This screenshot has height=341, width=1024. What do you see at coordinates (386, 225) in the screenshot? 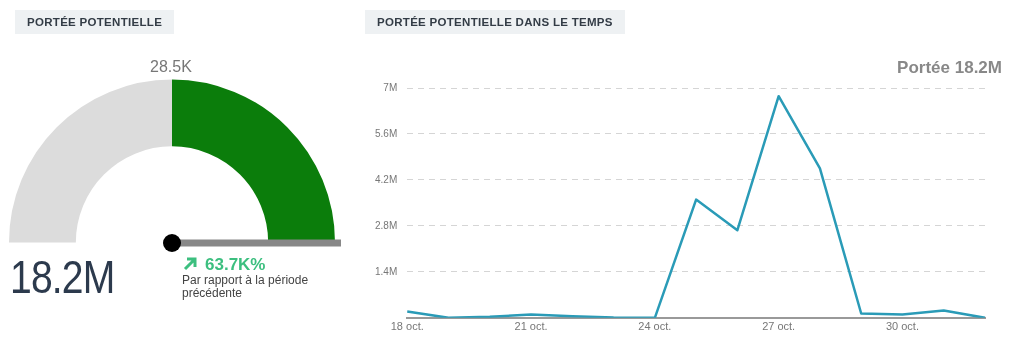
I see `y-tick-label: 2.8M` at bounding box center [386, 225].